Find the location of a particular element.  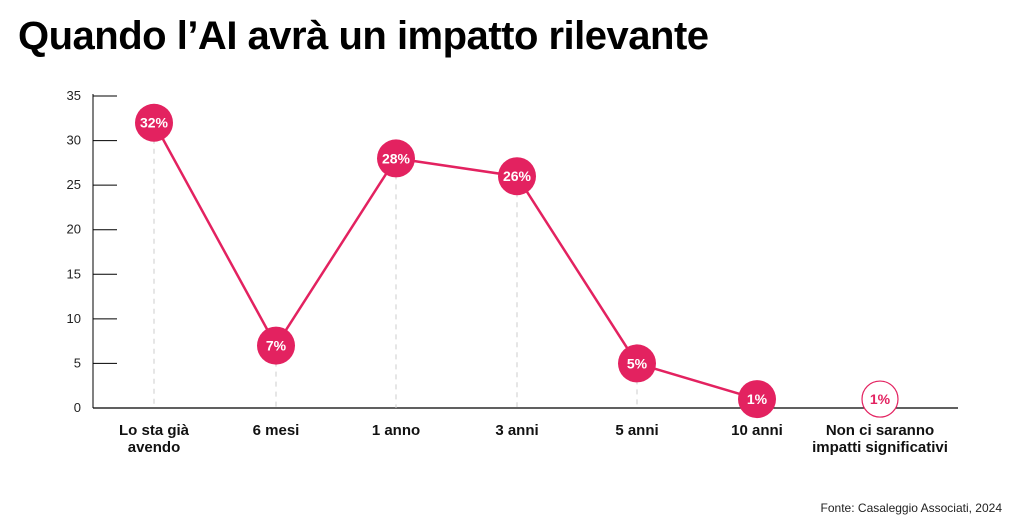

x-category-label: Lo sta già avendo is located at coordinates (154, 439).